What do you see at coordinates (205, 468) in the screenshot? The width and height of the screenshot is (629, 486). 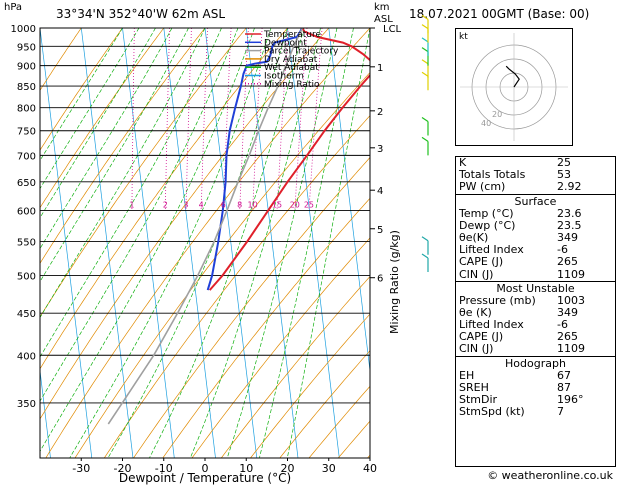 I see `temperature-tick-label: 0` at bounding box center [205, 468].